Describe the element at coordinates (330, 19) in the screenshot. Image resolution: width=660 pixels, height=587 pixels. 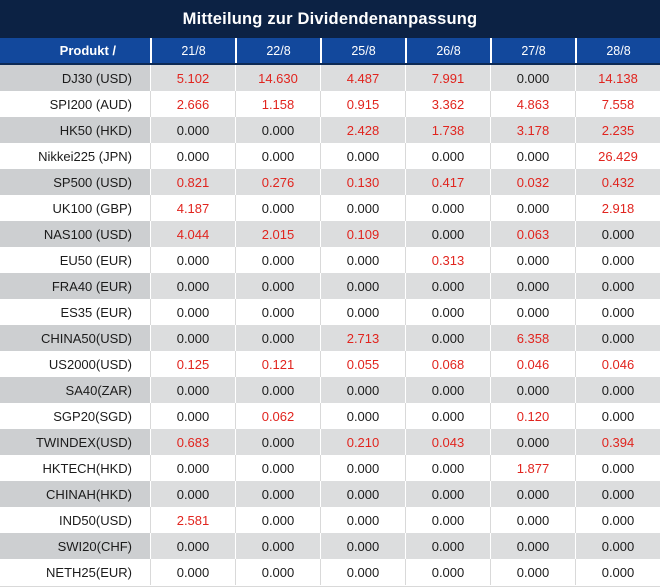
I see `page-title: Mitteilung zur Dividendenanpassung` at that location.